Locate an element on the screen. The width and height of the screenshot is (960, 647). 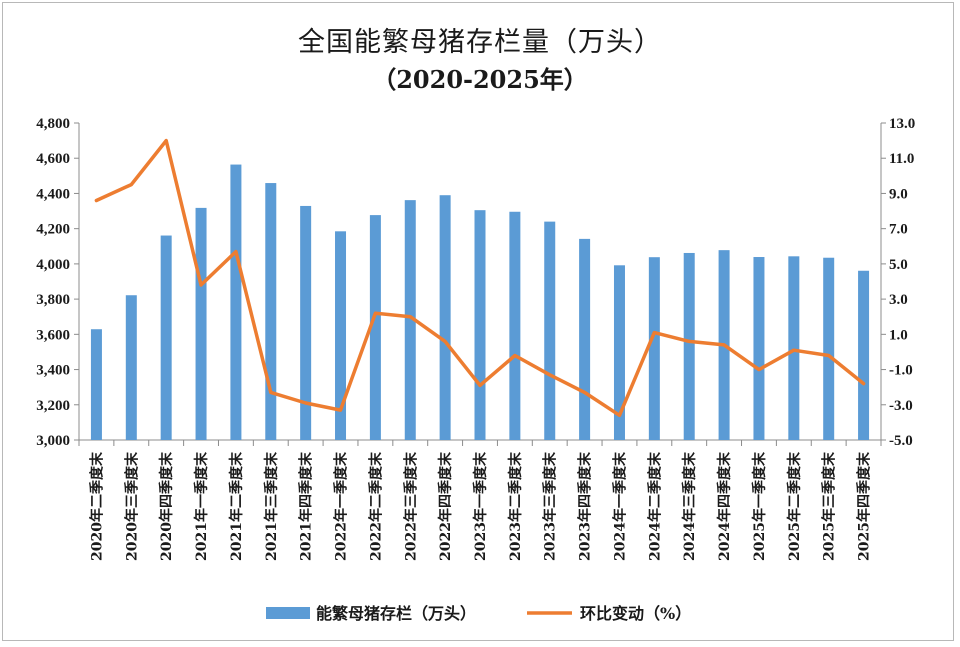
legend-swatch-bars is located at coordinates (288, 613).